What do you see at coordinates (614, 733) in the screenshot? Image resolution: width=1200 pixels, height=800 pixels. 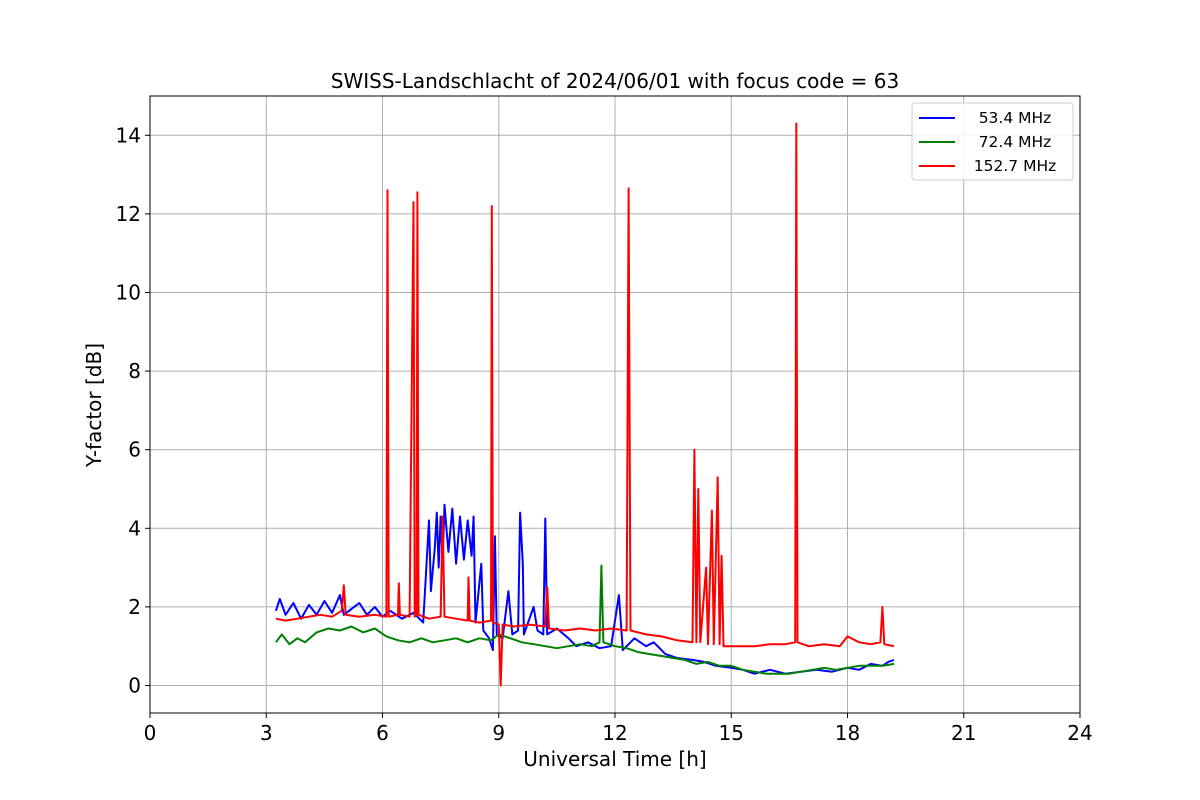 I see `x-tick-label: 12` at bounding box center [614, 733].